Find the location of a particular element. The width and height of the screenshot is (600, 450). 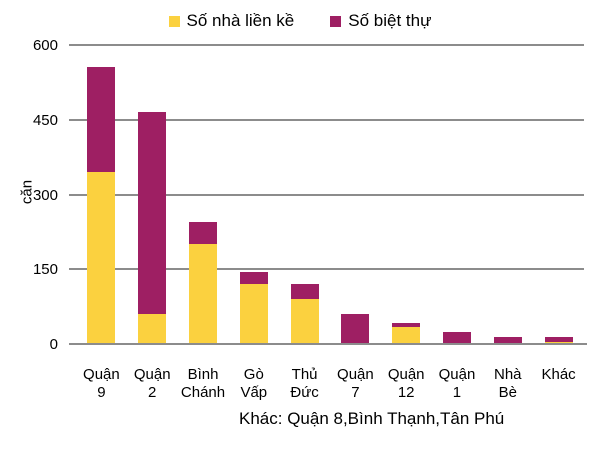

y-tick-label: 0 is located at coordinates (53, 344).